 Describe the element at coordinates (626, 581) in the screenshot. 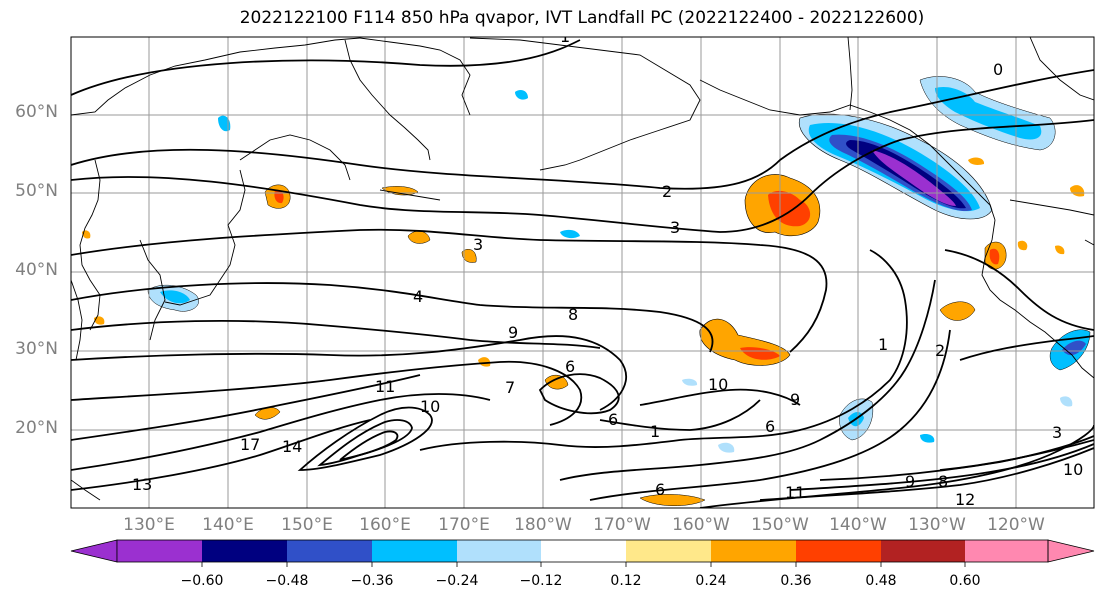

I see `colorbar-tick-label: 0.12` at that location.